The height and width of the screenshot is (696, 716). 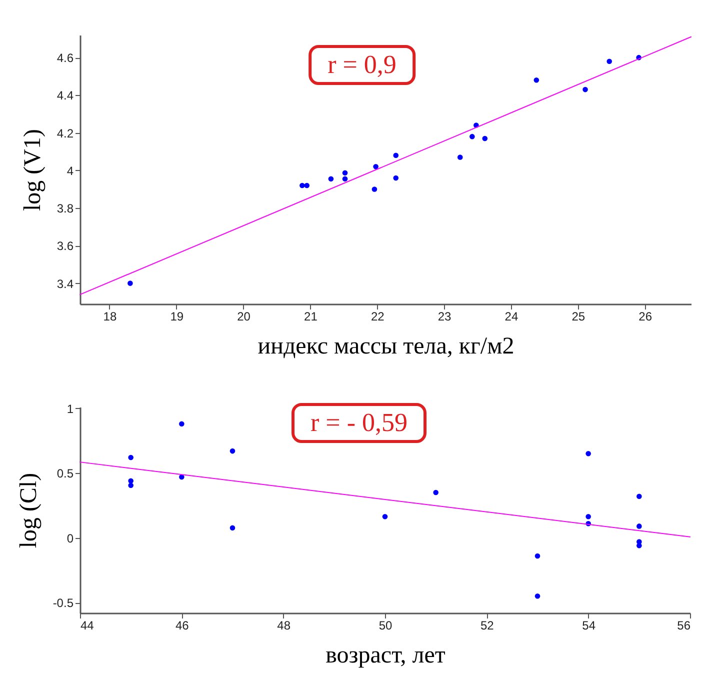 I want to click on y-tick-label: 3.6, so click(x=65, y=246).